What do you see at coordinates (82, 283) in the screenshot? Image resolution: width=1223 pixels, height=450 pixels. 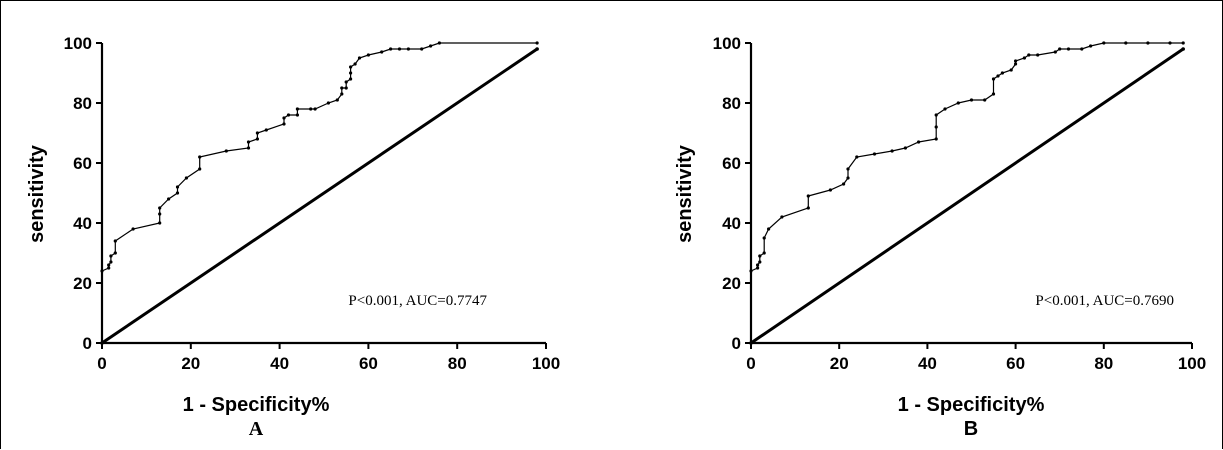 I see `y-tick-label-a: 20` at bounding box center [82, 283].